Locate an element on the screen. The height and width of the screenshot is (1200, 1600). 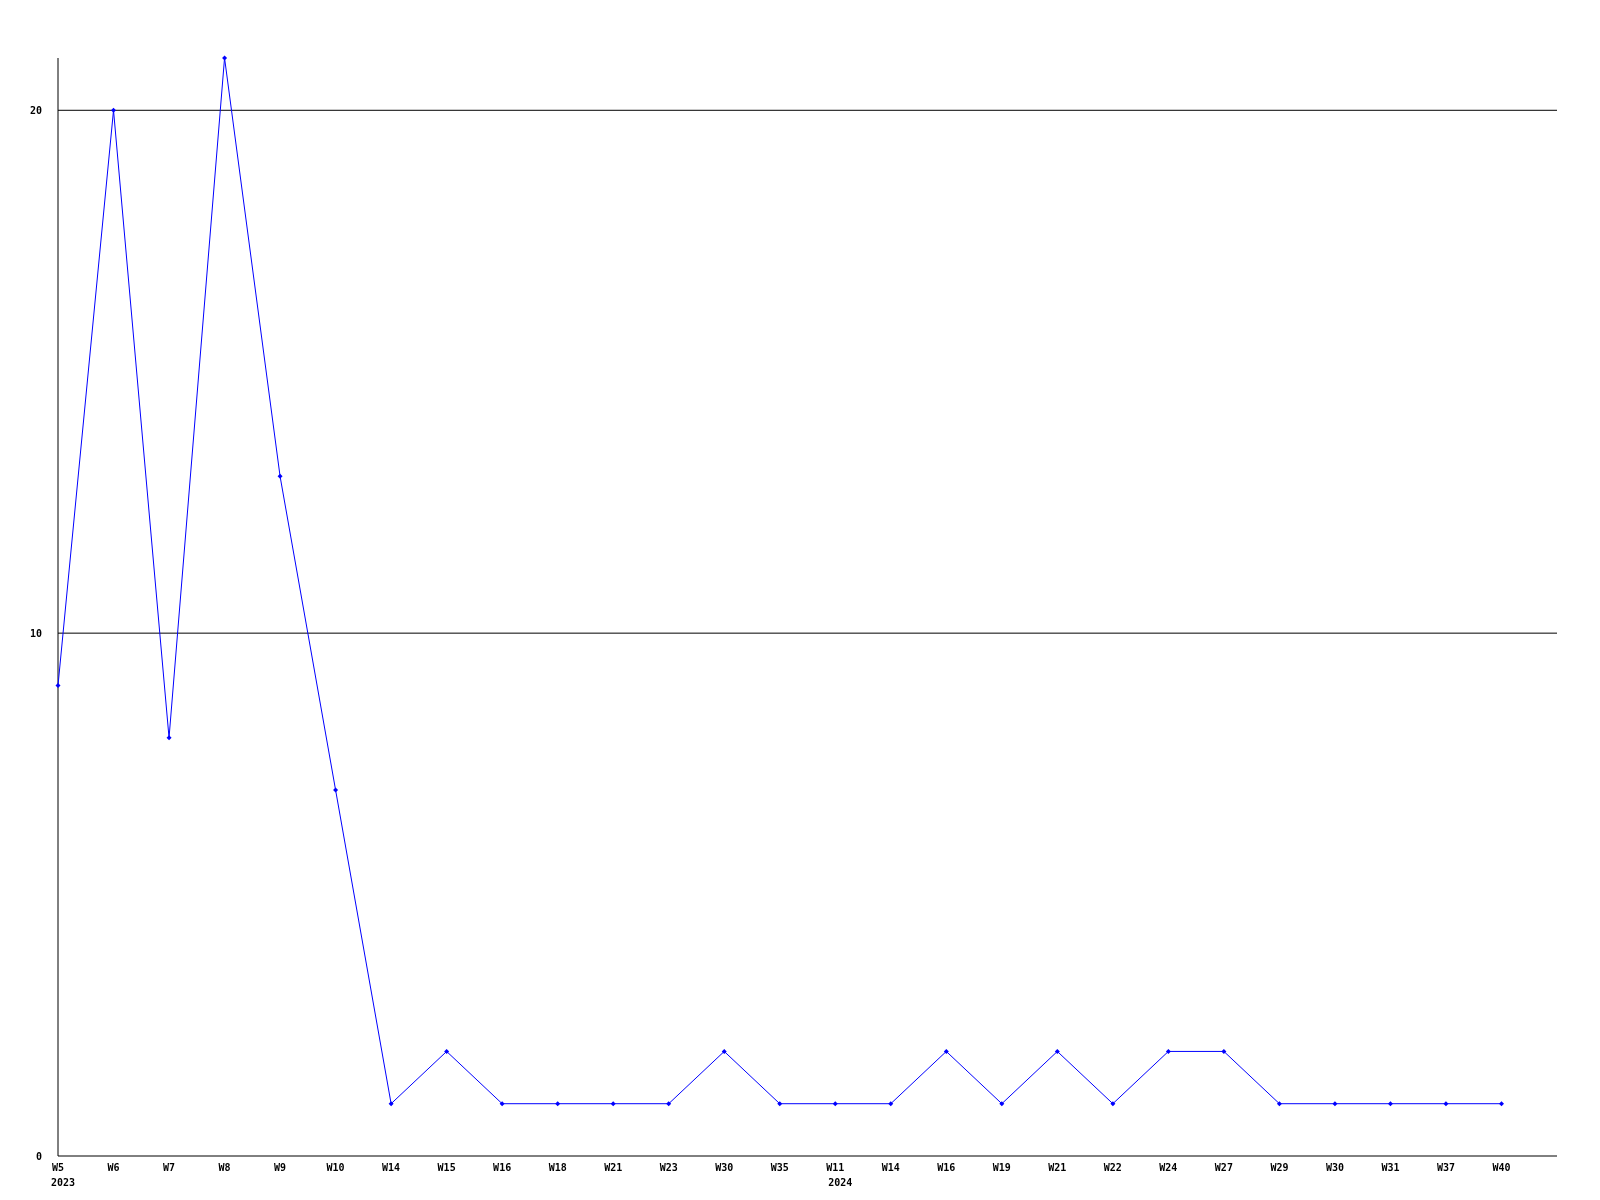
x-tick-label: W31 is located at coordinates (1390, 1167).